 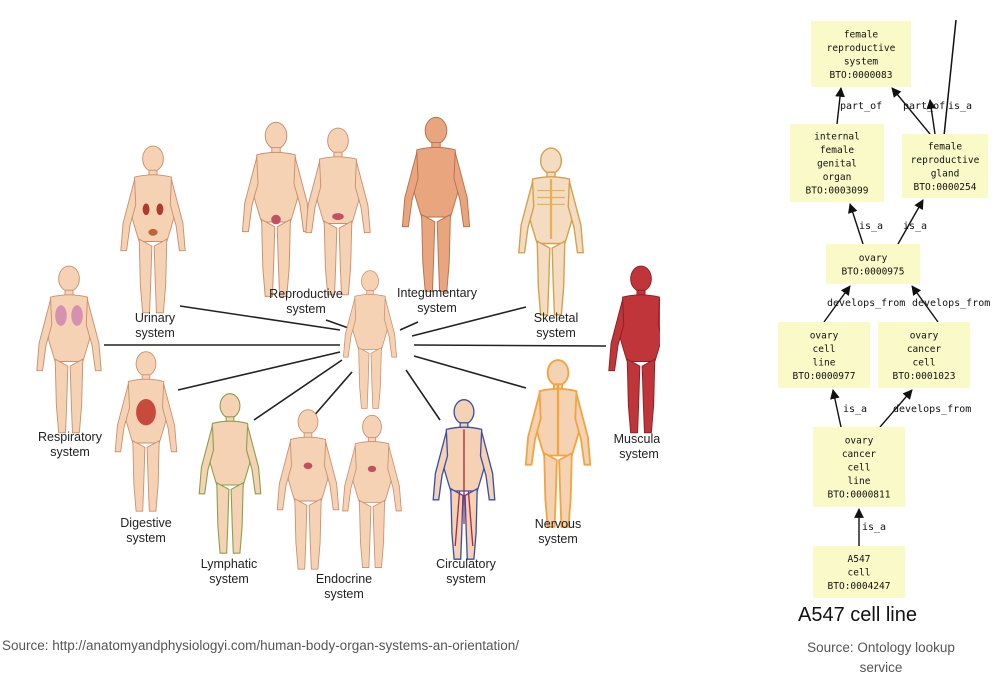 What do you see at coordinates (837, 177) in the screenshot?
I see `node-text: organ` at bounding box center [837, 177].